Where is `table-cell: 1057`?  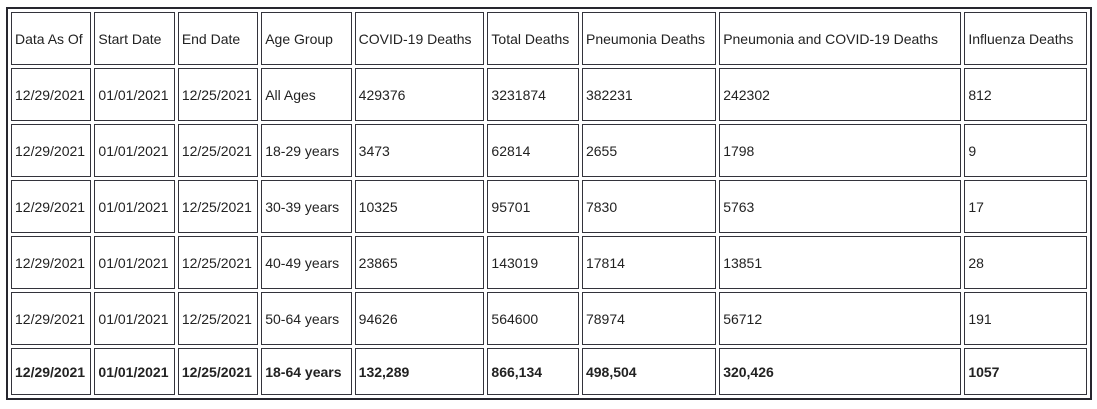 table-cell: 1057 is located at coordinates (1025, 371).